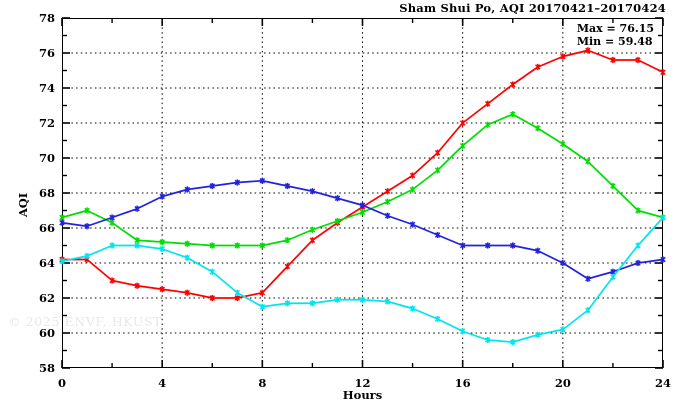 This screenshot has height=409, width=674. Describe the element at coordinates (46, 88) in the screenshot. I see `y-tick-74: 74` at that location.